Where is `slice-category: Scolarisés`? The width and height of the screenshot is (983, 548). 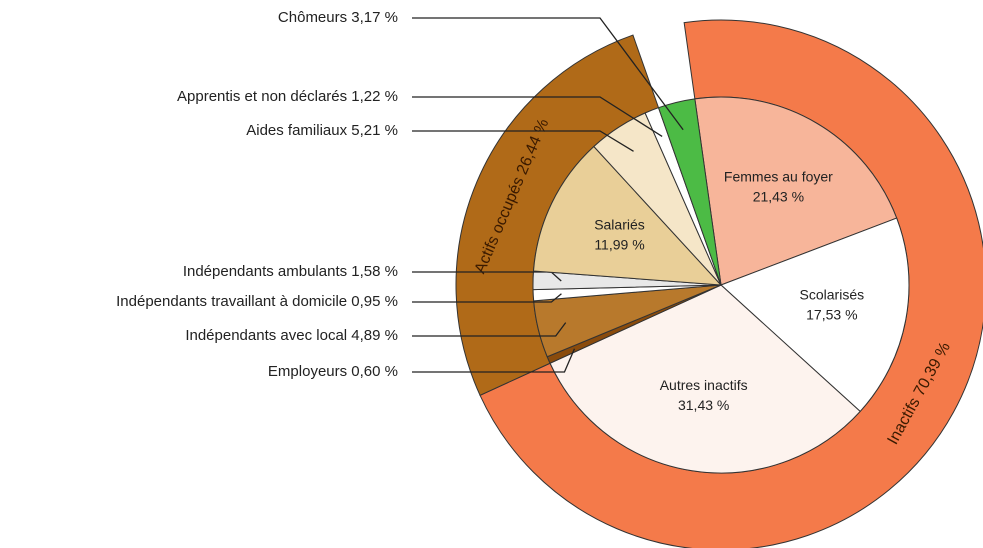 slice-category: Scolarisés is located at coordinates (832, 295).